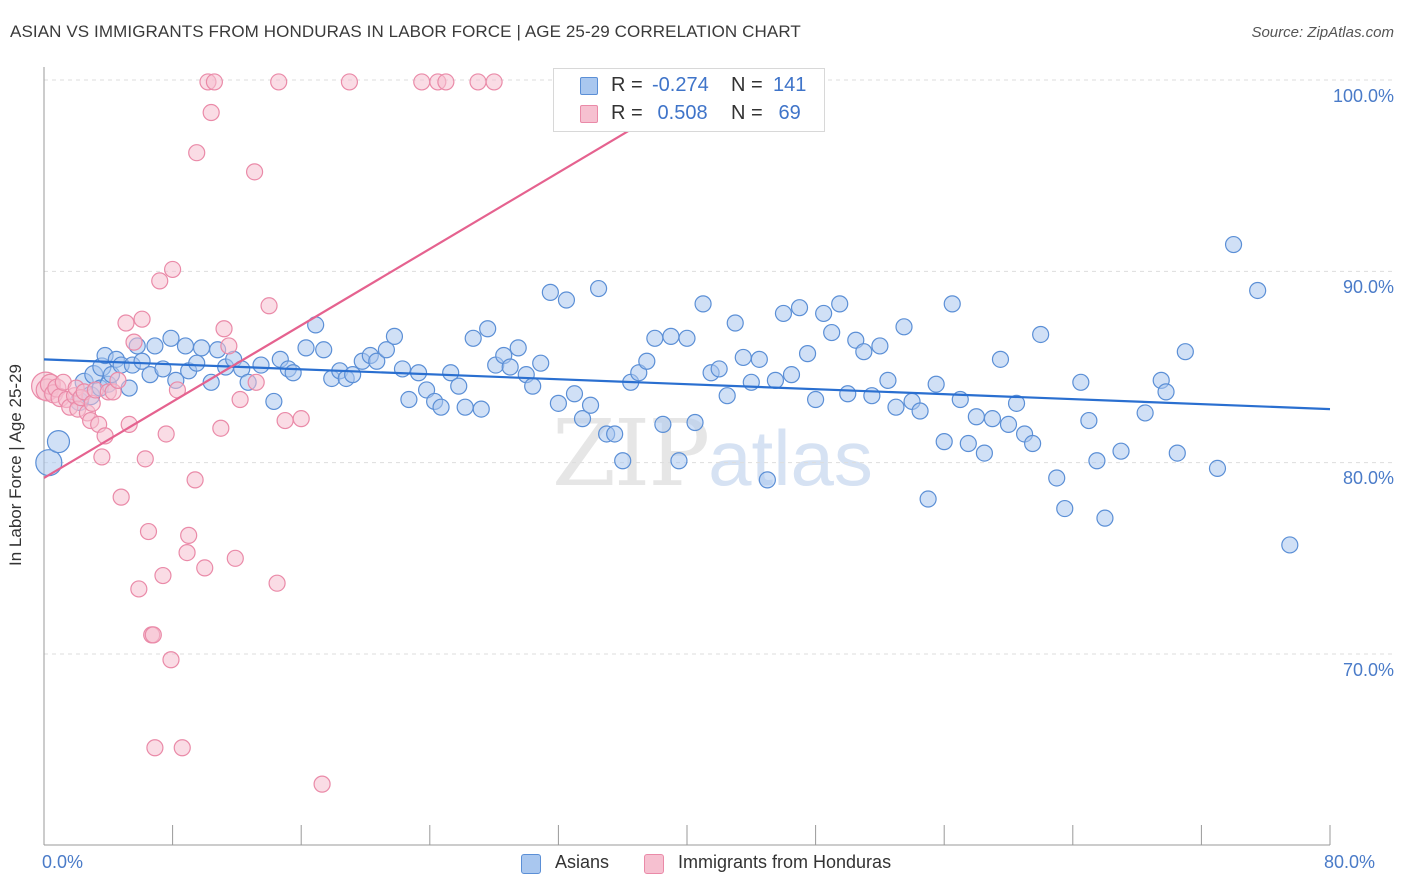 Image resolution: width=1406 pixels, height=892 pixels. What do you see at coordinates (712, 453) in the screenshot?
I see `watermark: ZIPatlas` at bounding box center [712, 453].